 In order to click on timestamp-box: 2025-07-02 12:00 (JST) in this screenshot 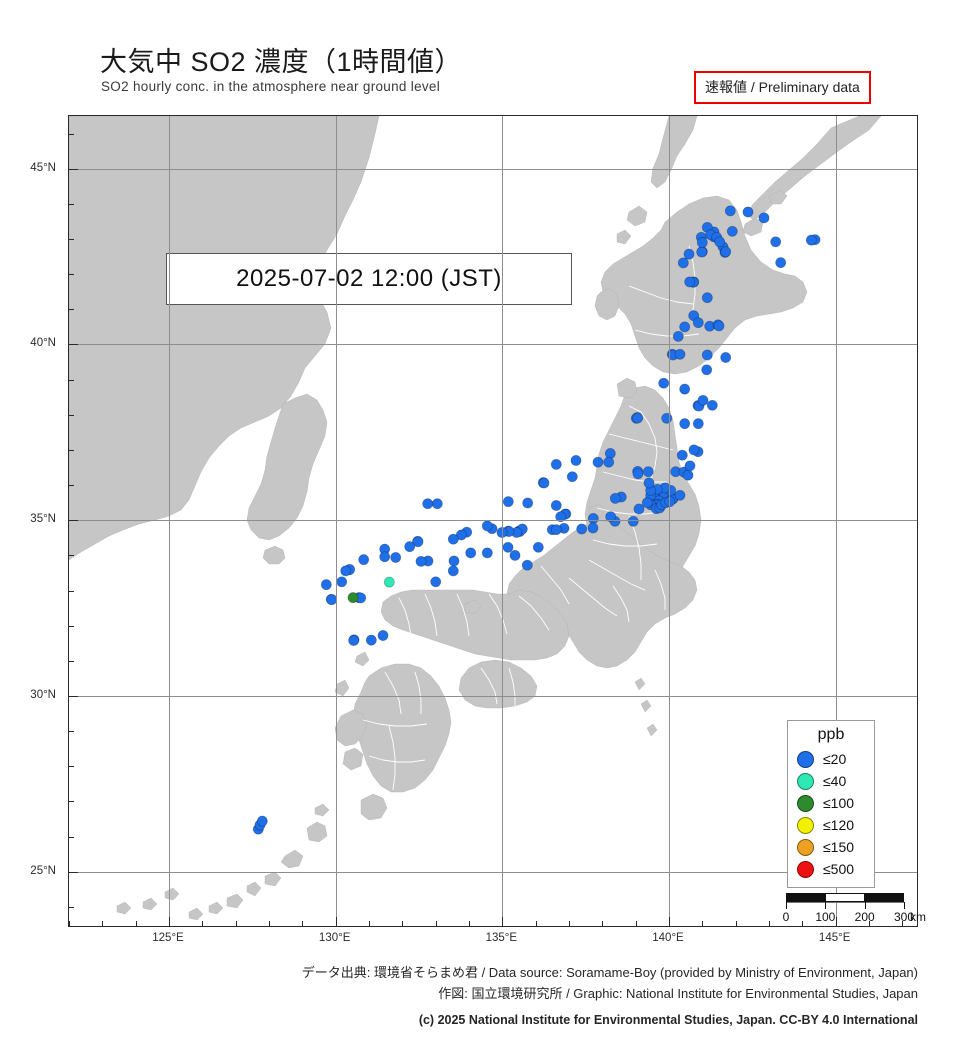, I will do `click(369, 279)`.